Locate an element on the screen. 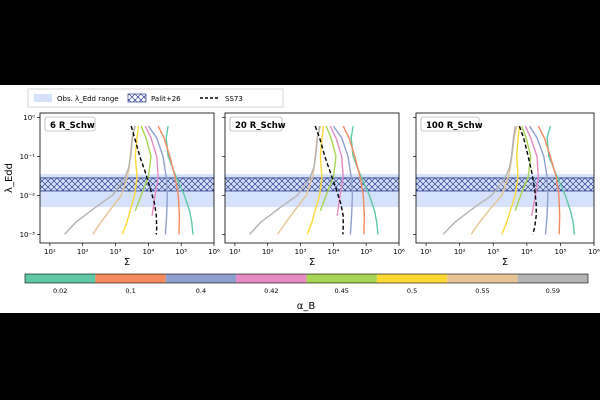  colorbar-label: α_B is located at coordinates (306, 306).